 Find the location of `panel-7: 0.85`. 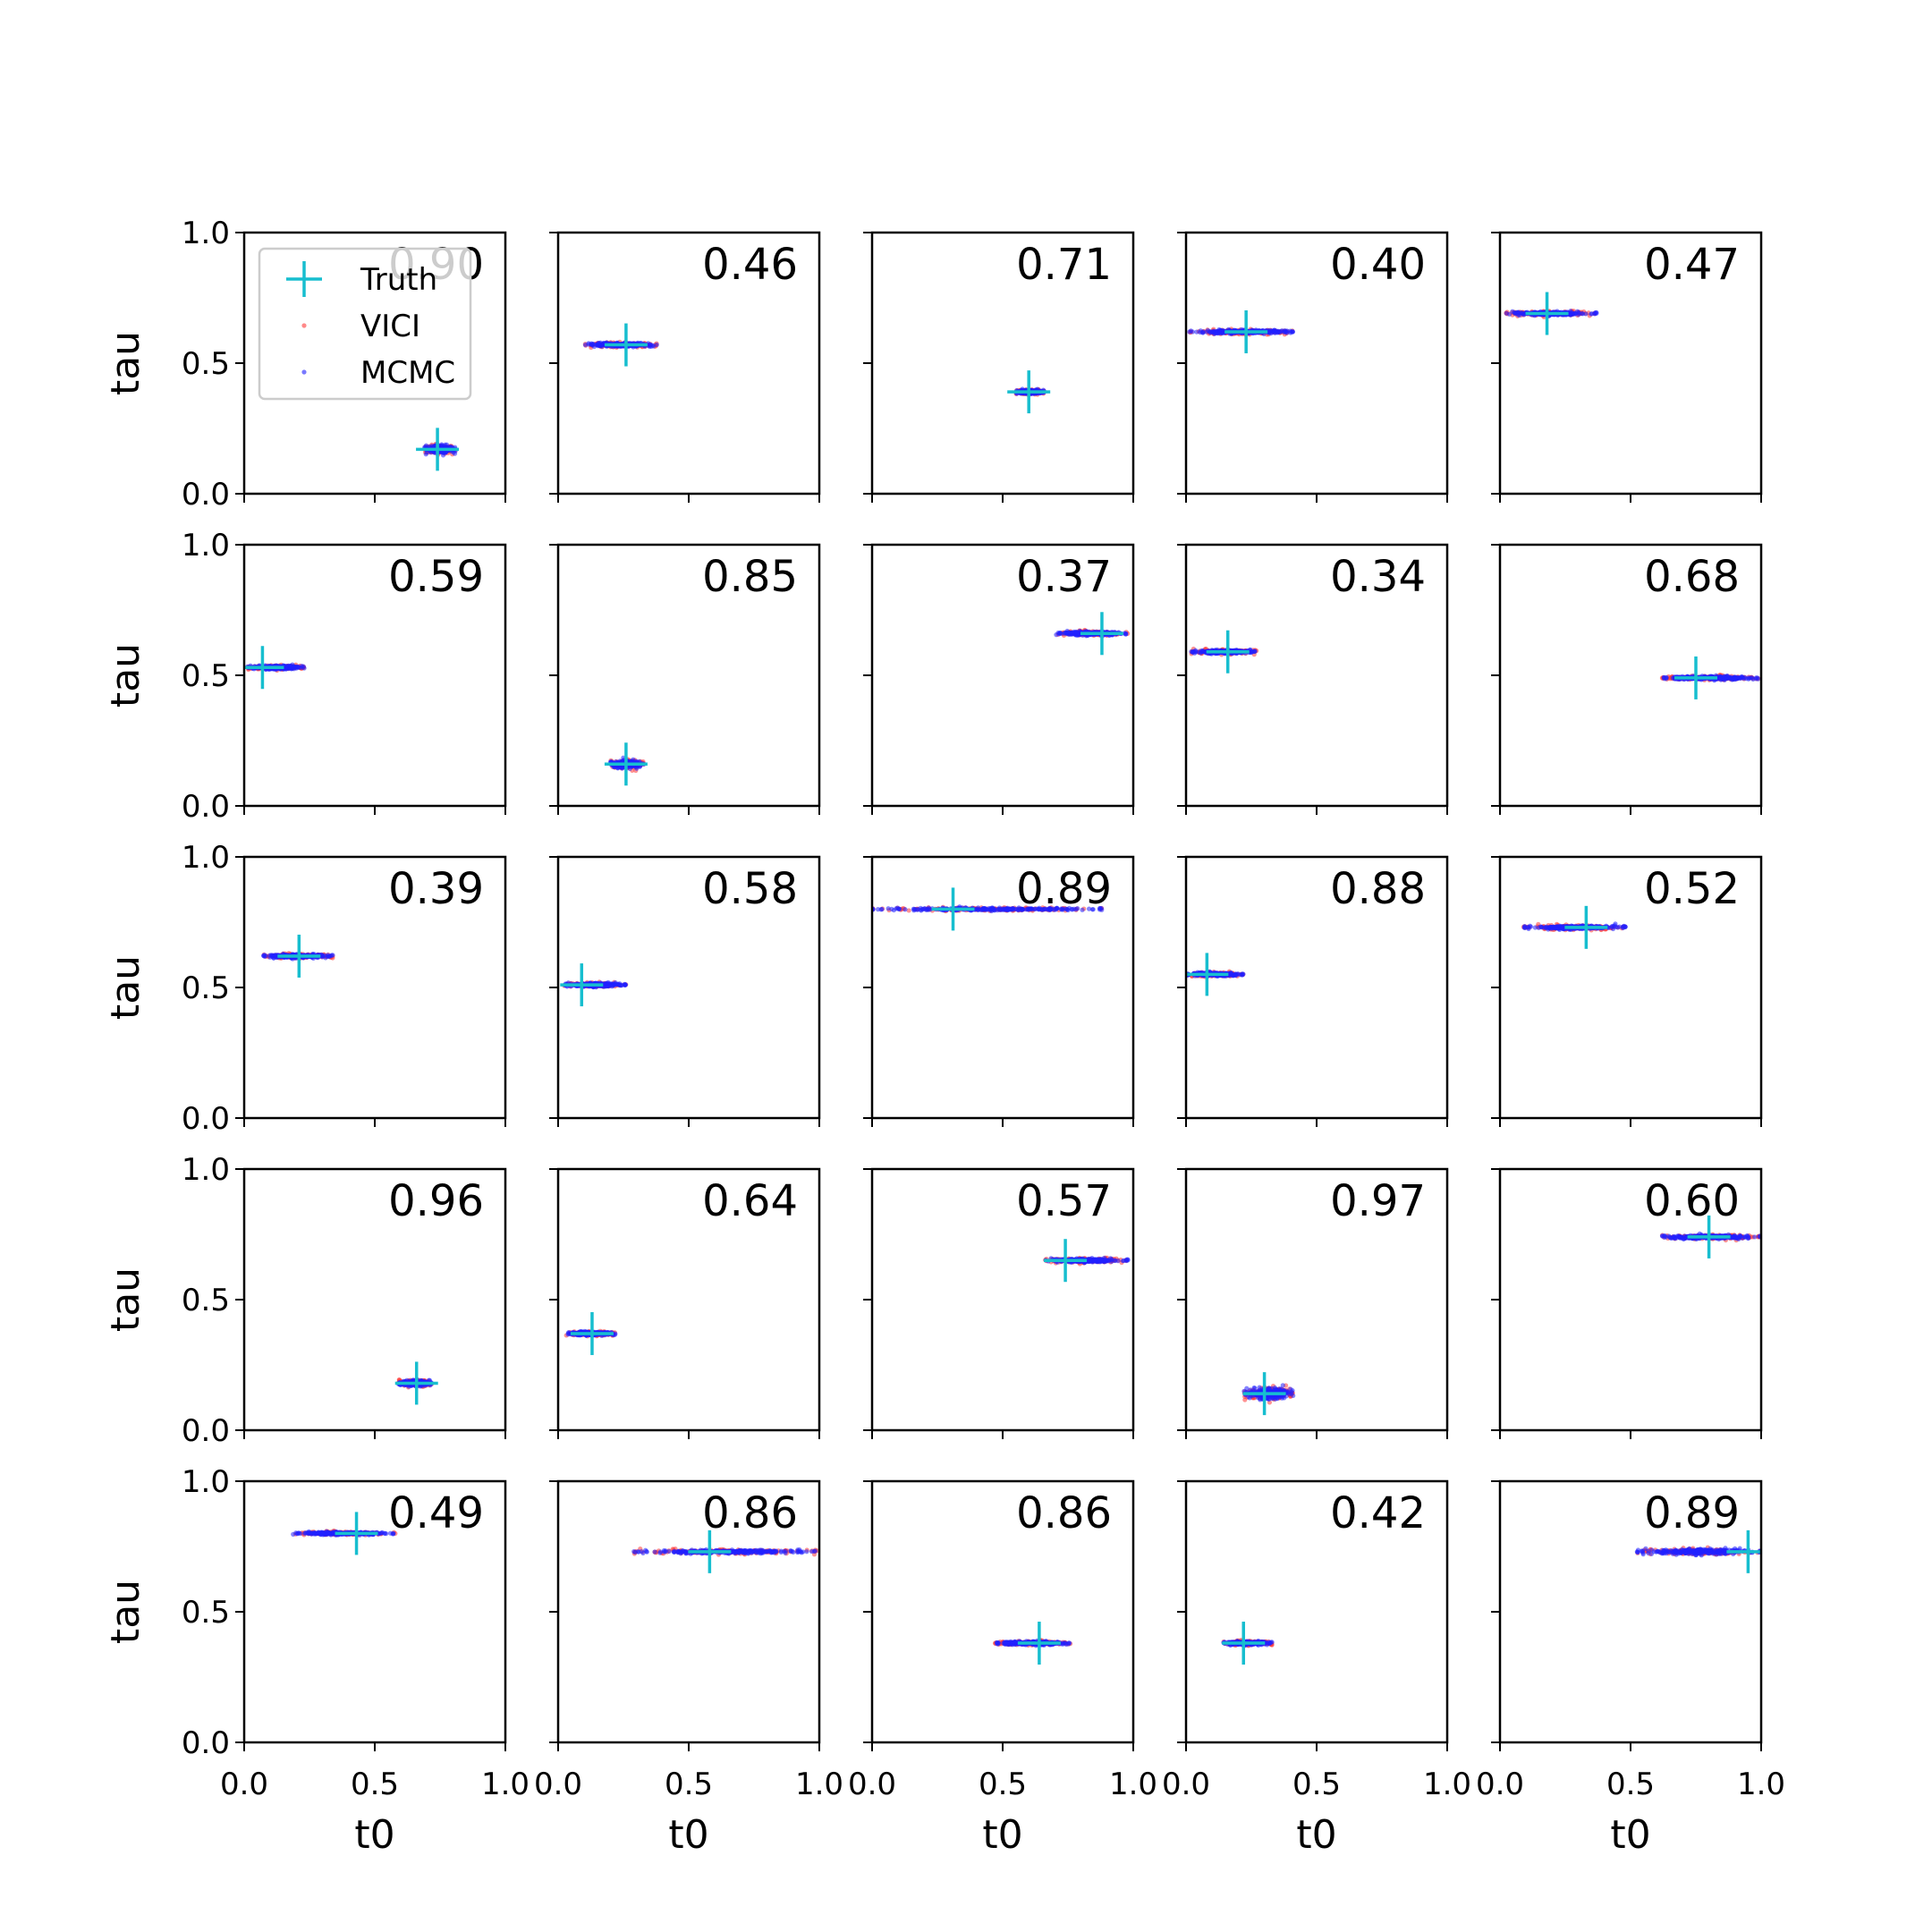

panel-7: 0.85 is located at coordinates (685, 679).